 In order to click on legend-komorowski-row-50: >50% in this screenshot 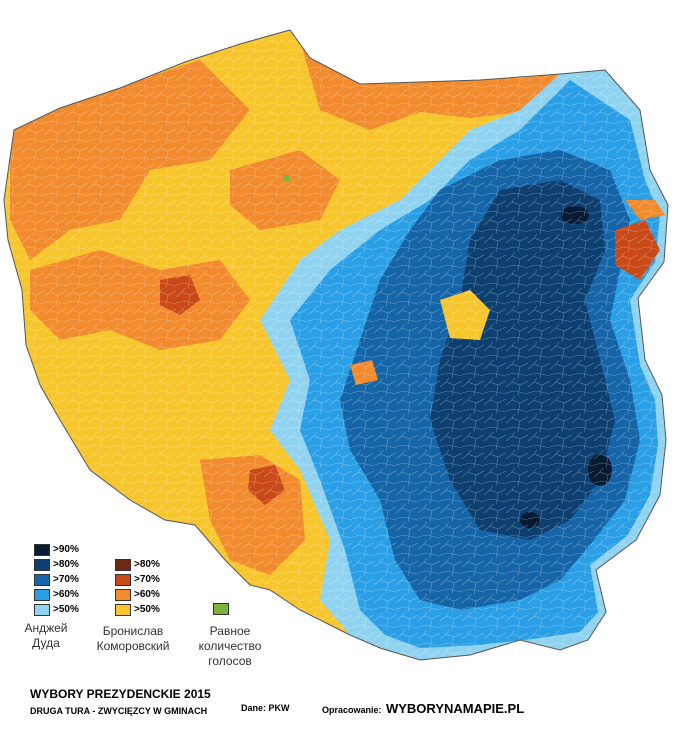, I will do `click(137, 610)`.